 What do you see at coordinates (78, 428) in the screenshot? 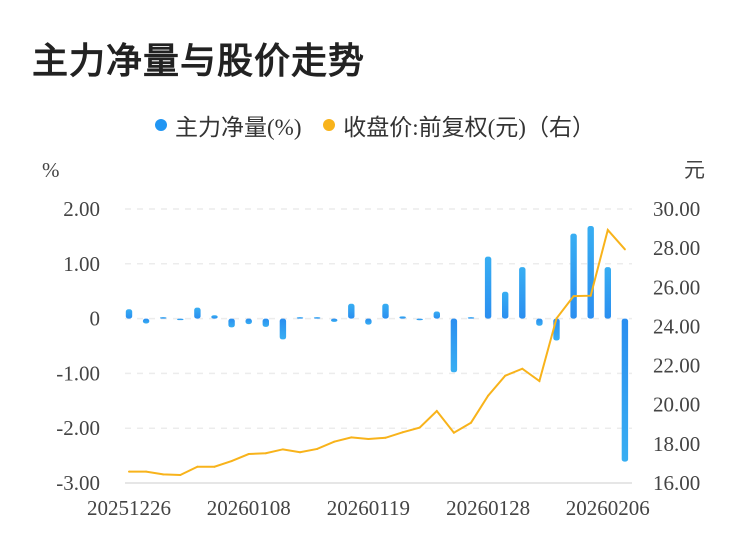
I see `left-tick-label: -2.00` at bounding box center [78, 428].